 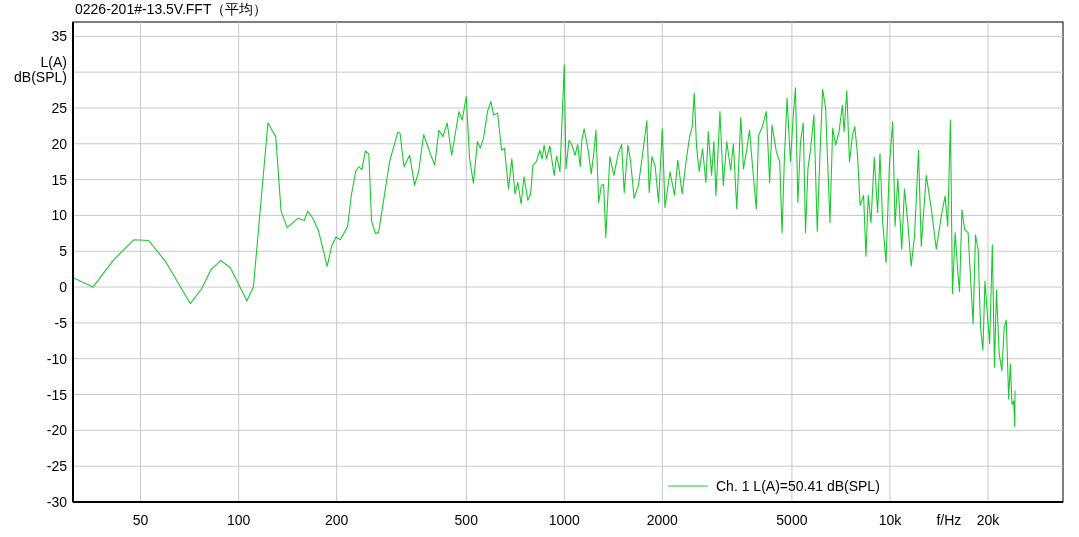 I want to click on y-tick-label: -15, so click(x=57, y=394).